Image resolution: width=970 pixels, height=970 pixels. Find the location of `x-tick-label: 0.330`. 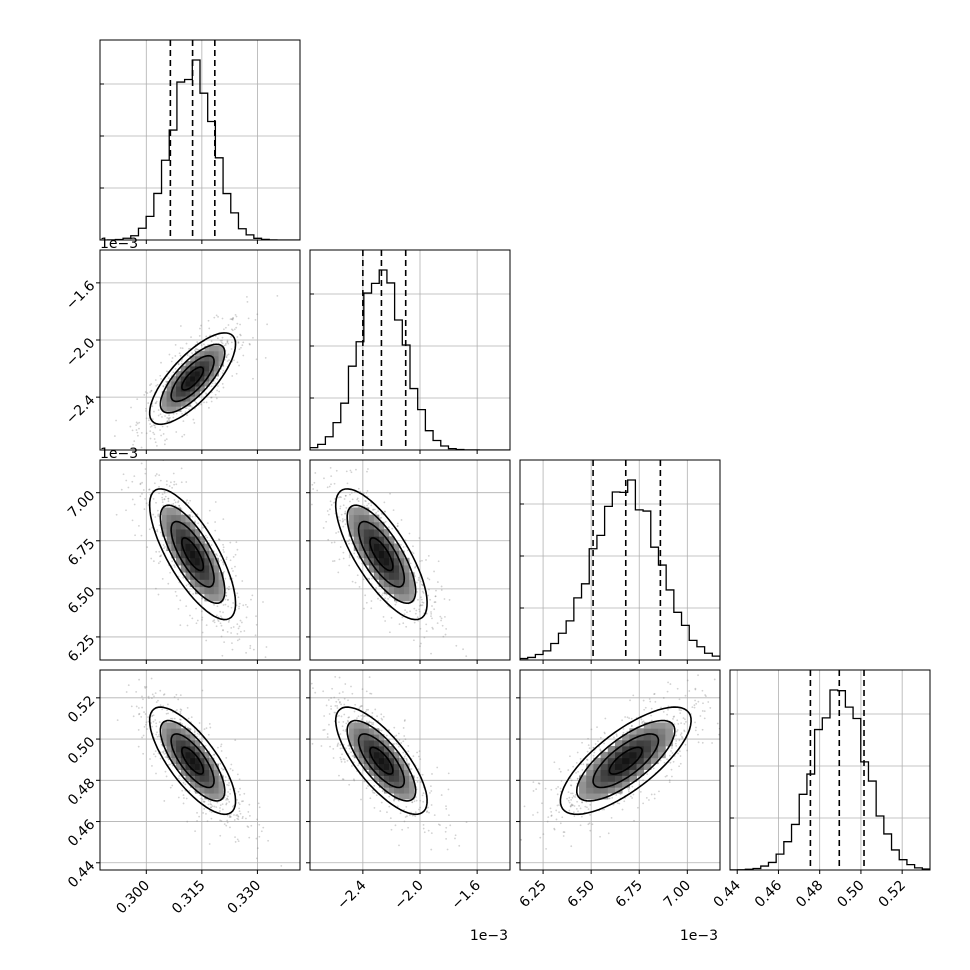

x-tick-label: 0.330 is located at coordinates (245, 898).